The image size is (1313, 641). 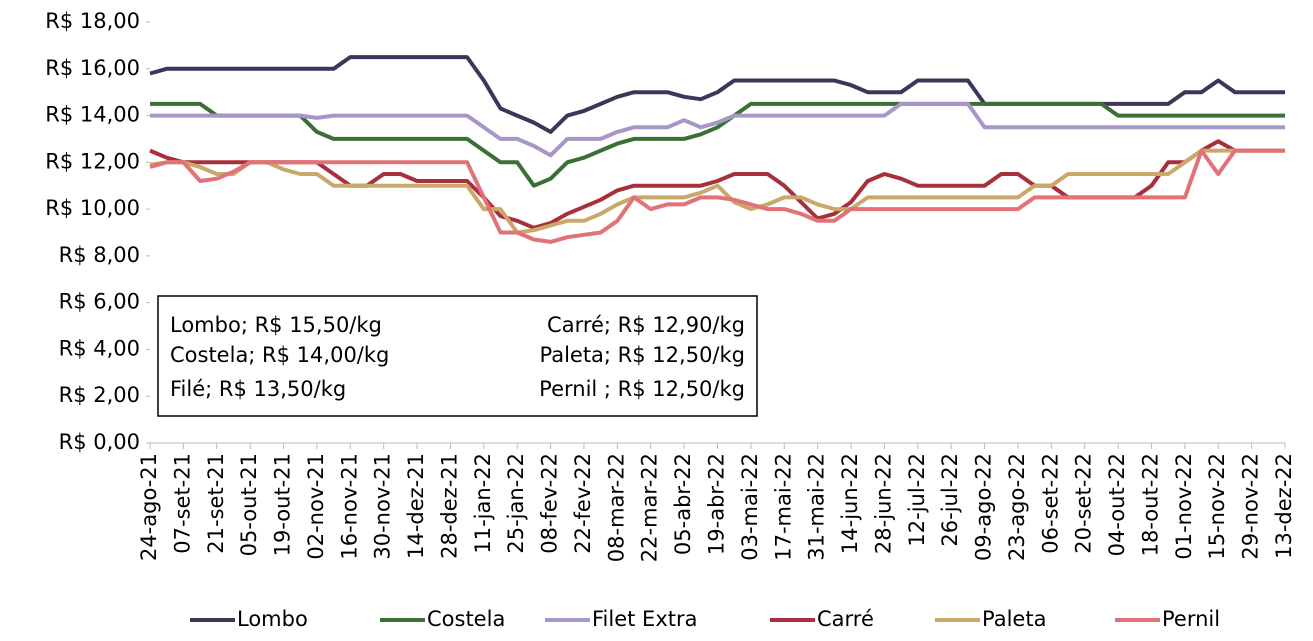 I want to click on annotation-box, so click(x=457, y=356).